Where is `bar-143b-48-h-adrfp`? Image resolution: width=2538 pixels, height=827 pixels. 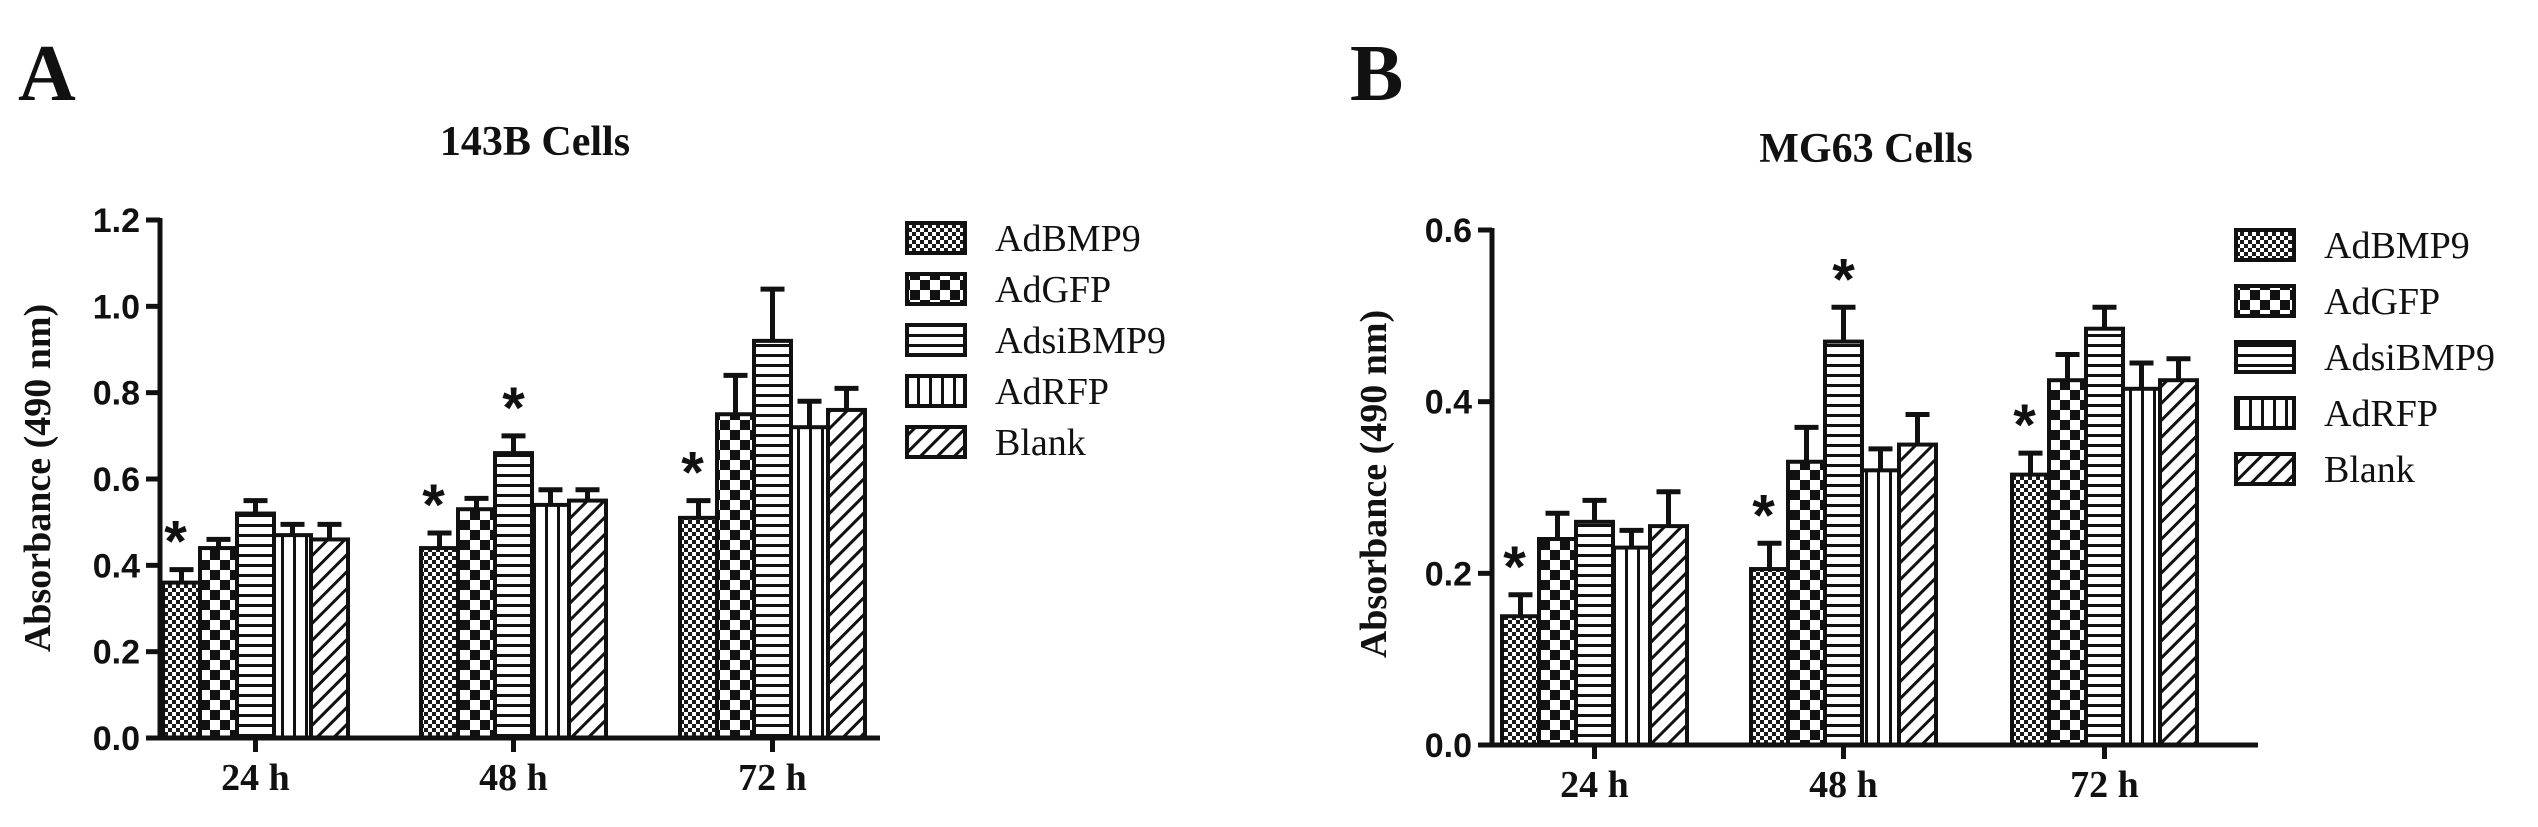 bar-143b-48-h-adrfp is located at coordinates (550, 621).